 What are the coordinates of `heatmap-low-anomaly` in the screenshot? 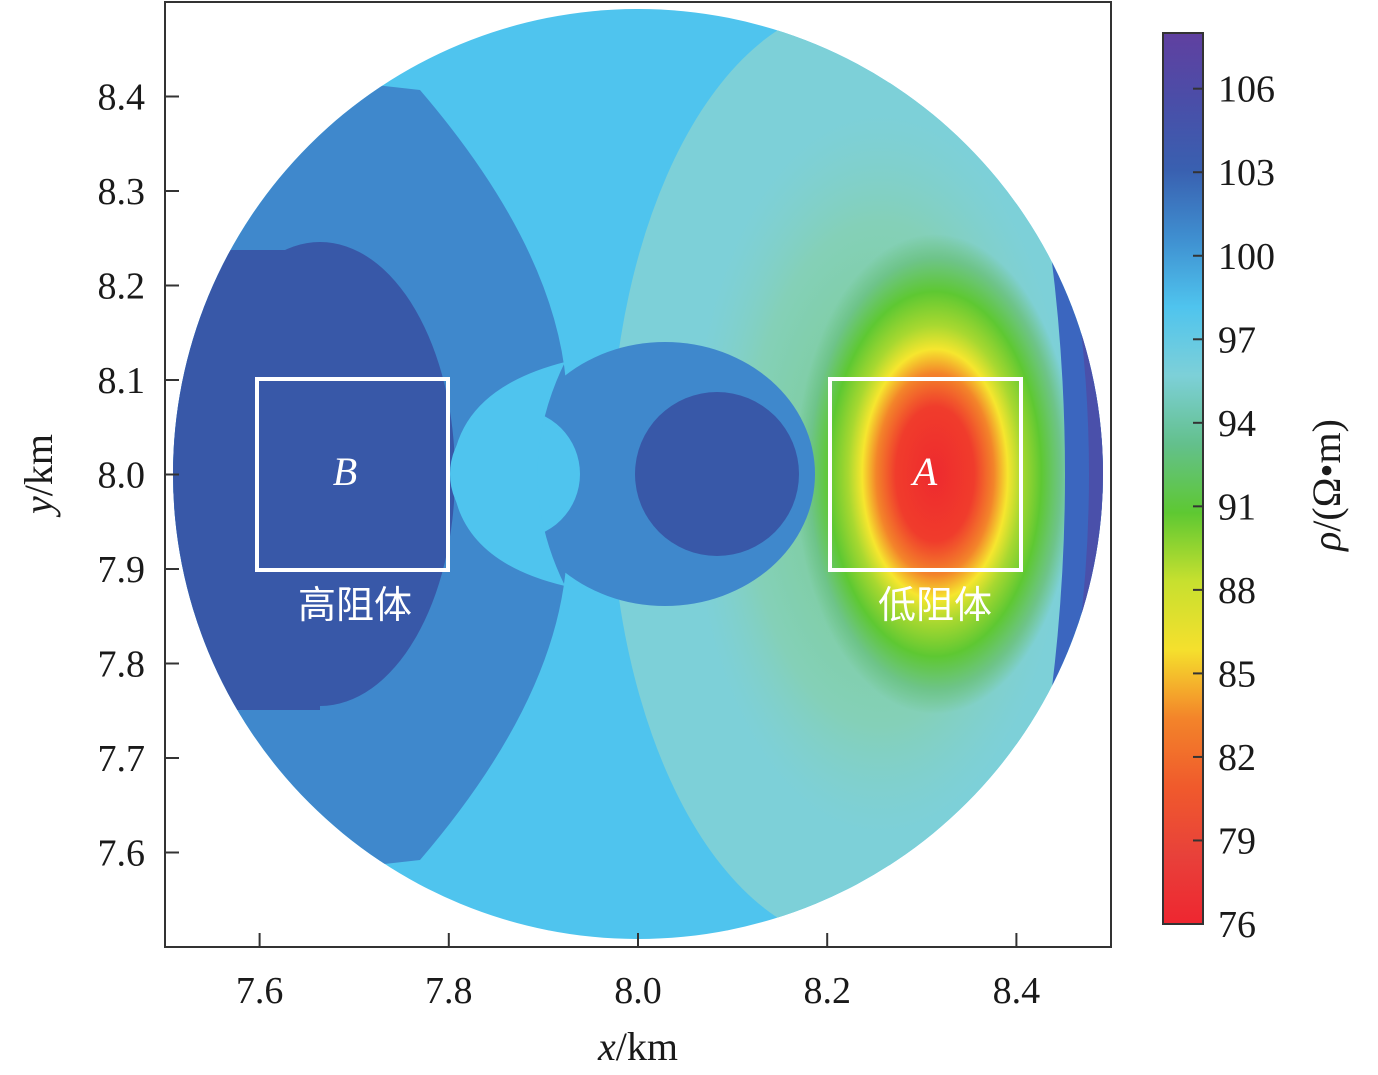 It's located at (935, 474).